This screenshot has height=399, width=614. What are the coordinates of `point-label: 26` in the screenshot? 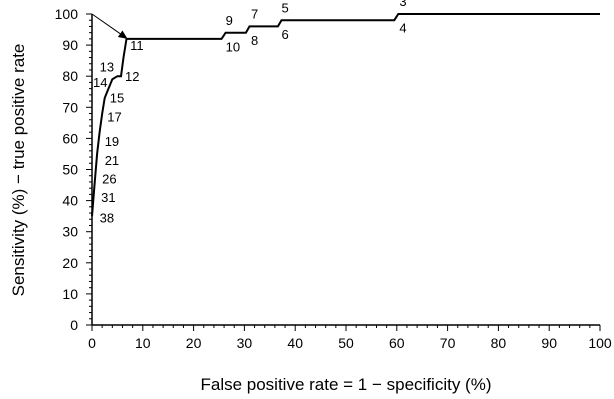 It's located at (109, 178).